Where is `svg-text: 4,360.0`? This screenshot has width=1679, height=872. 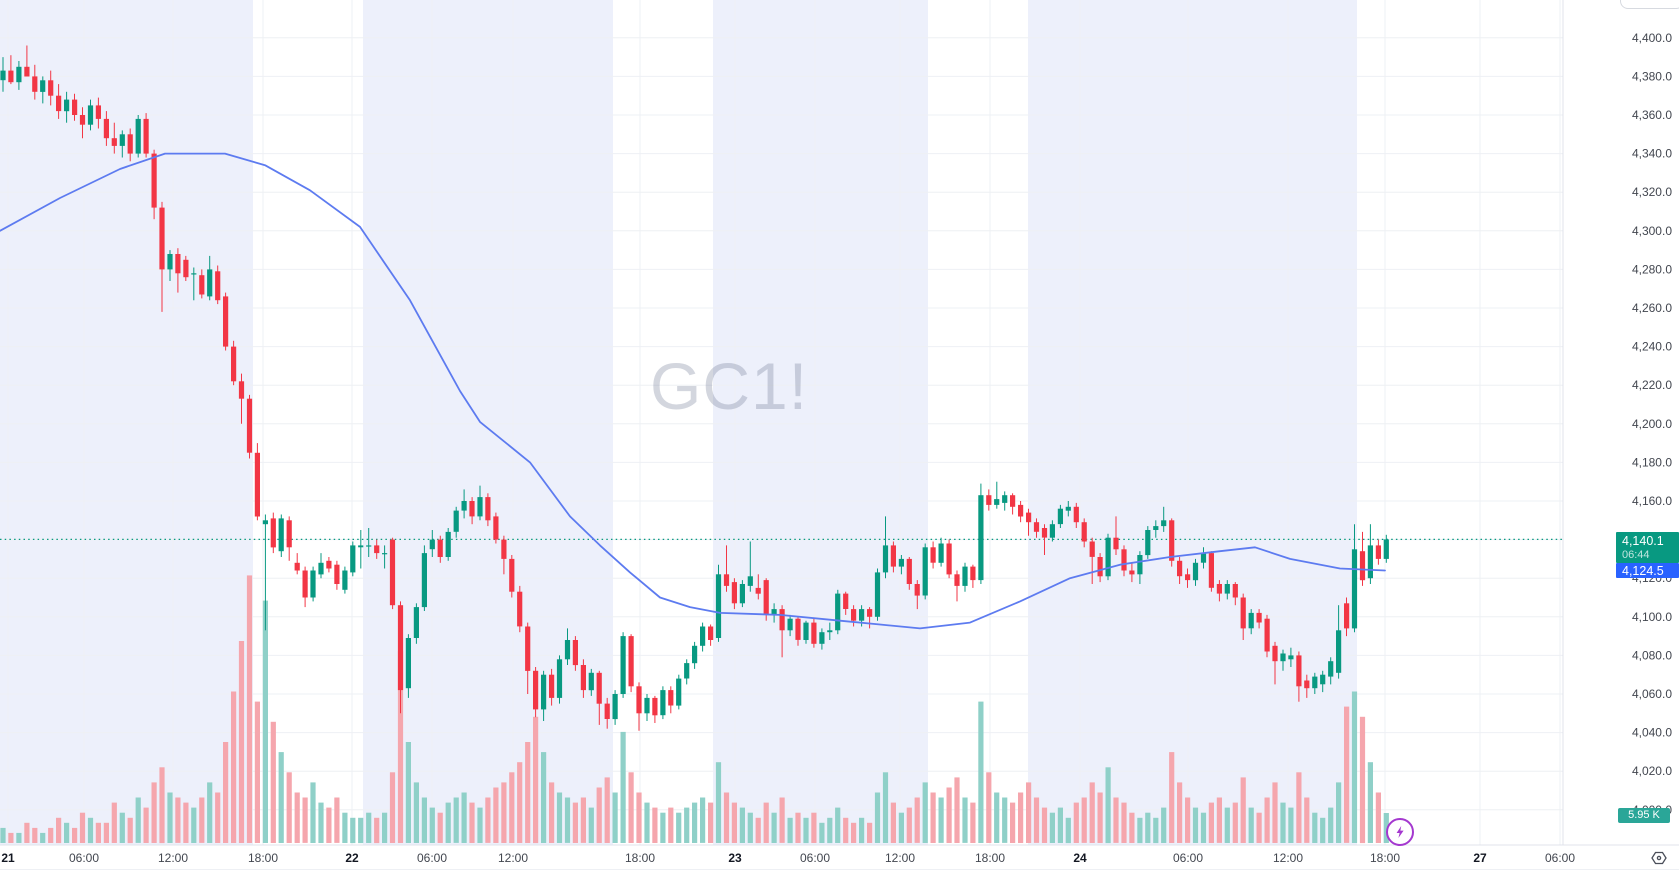 svg-text: 4,360.0 is located at coordinates (1652, 115).